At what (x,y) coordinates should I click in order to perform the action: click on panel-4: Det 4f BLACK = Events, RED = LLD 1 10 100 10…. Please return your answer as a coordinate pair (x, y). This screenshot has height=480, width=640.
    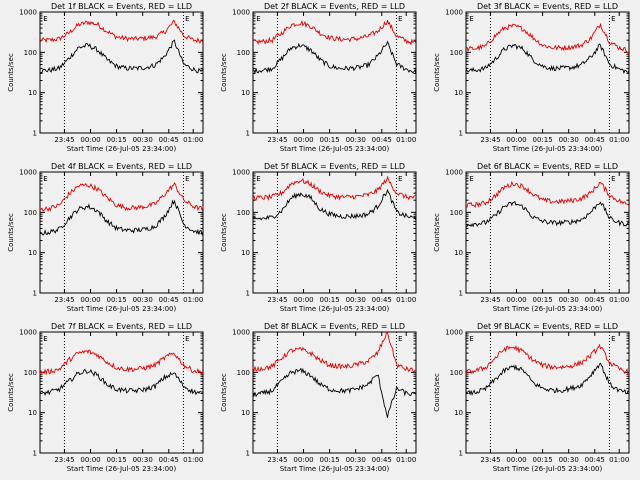
    Looking at the image, I should click on (105, 237).